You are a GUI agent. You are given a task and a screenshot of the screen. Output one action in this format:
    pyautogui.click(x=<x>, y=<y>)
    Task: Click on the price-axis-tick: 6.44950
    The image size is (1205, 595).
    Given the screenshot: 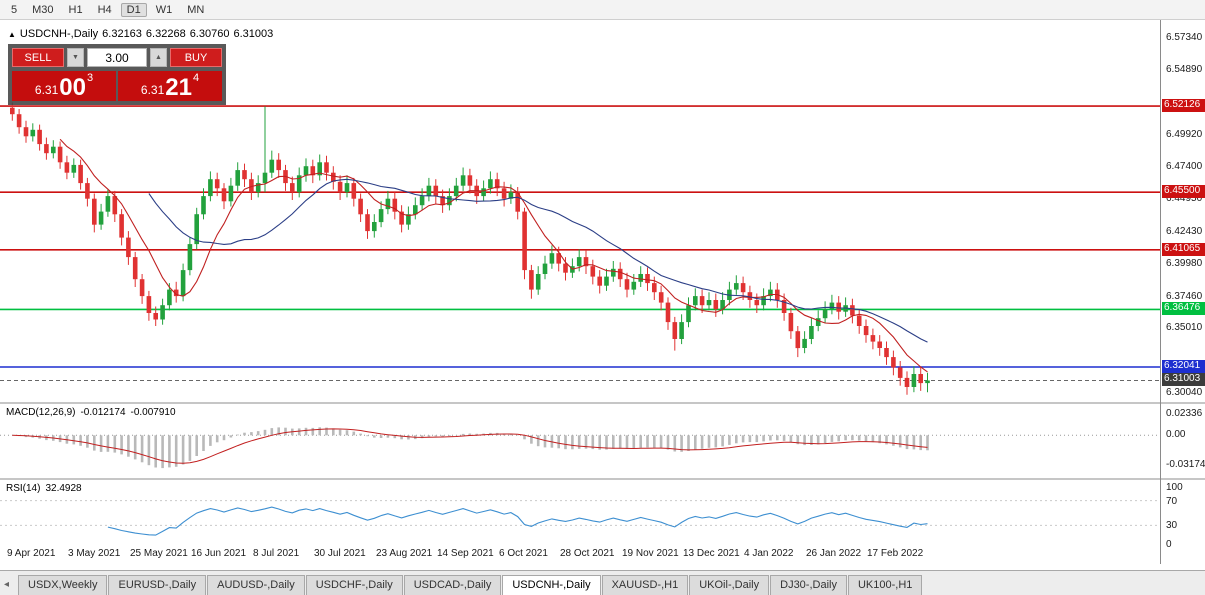 What is the action you would take?
    pyautogui.click(x=1184, y=198)
    